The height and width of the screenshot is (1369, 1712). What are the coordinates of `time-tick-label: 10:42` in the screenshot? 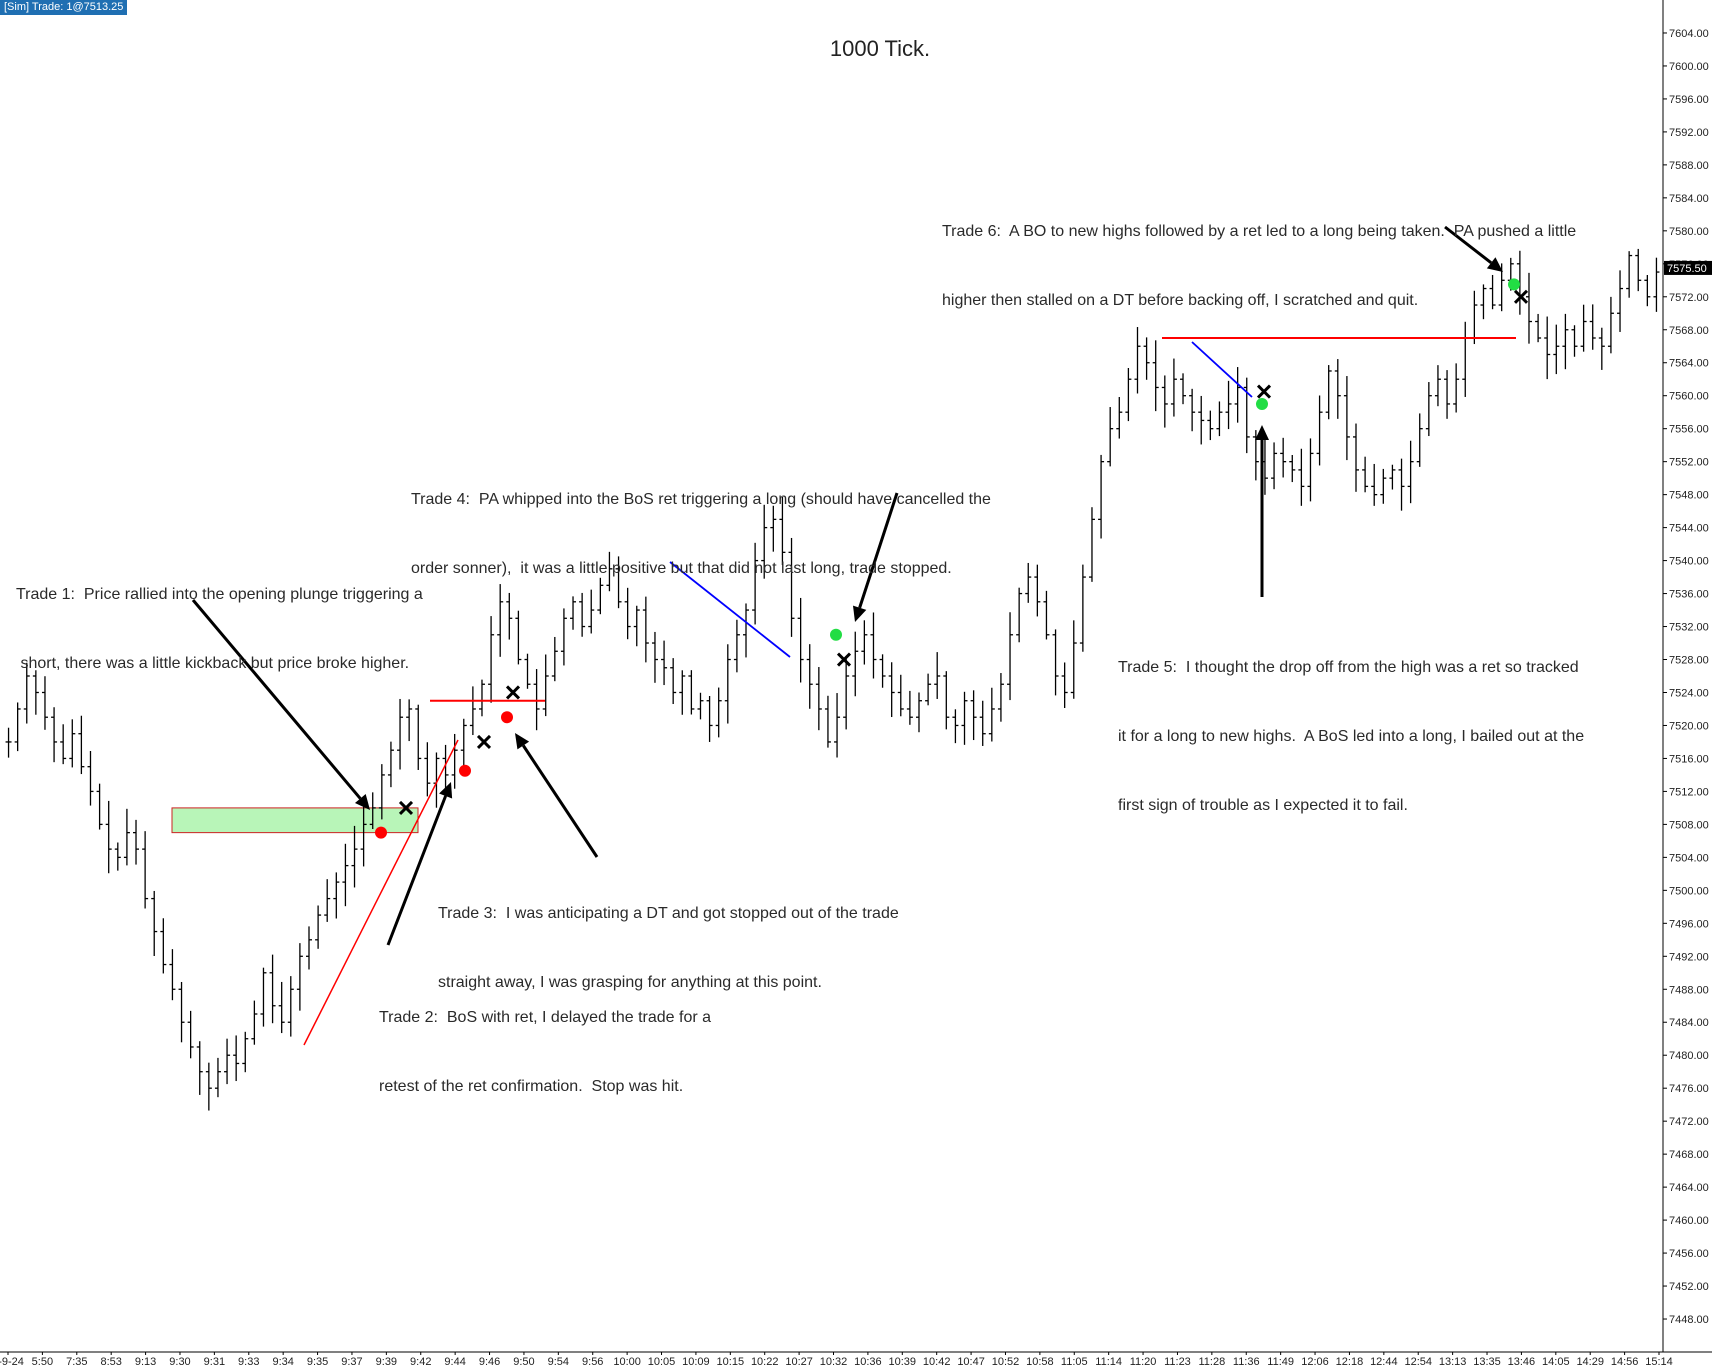 It's located at (937, 1362).